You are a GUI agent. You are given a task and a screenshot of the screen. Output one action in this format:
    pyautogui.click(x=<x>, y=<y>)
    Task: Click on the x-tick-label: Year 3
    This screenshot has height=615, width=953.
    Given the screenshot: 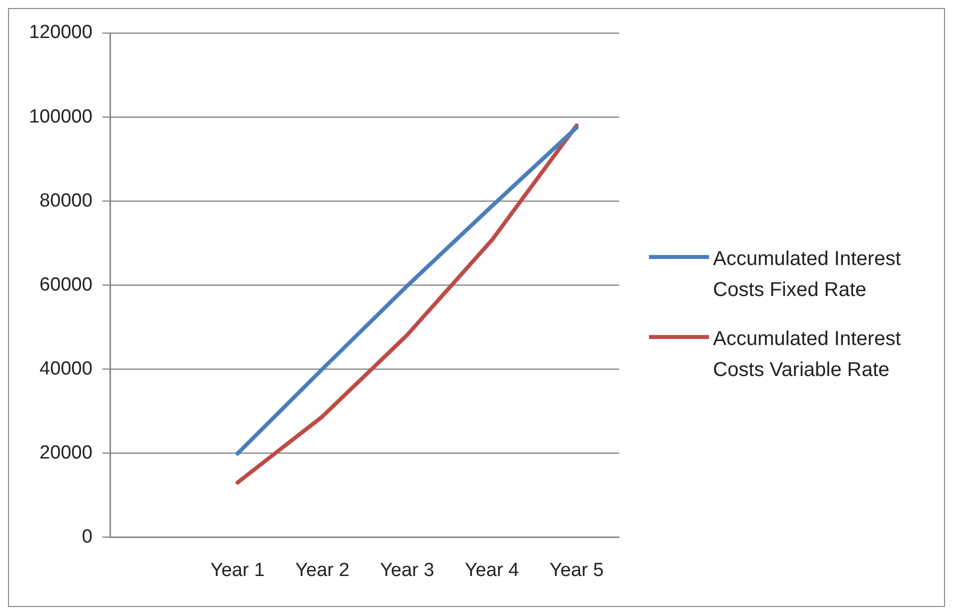 What is the action you would take?
    pyautogui.click(x=407, y=570)
    